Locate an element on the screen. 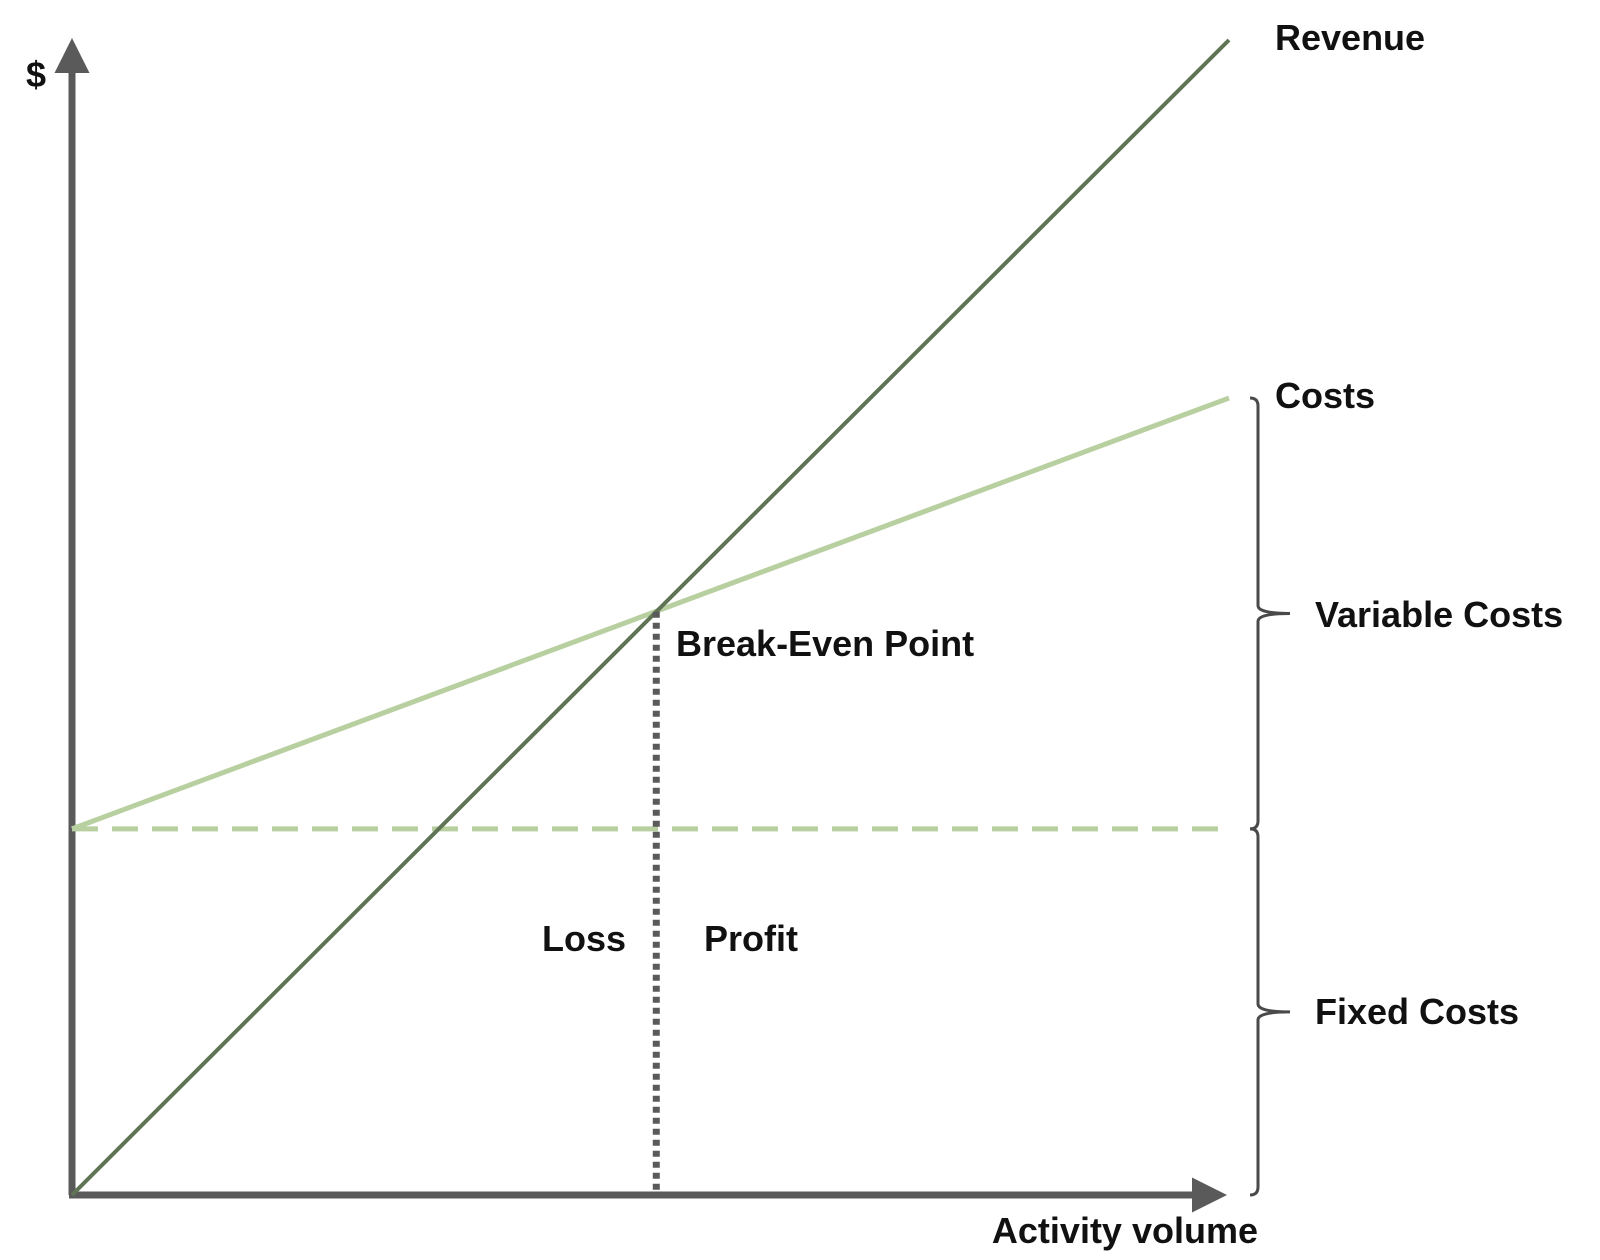 This screenshot has height=1260, width=1600. break-even-label: Break-Even Point is located at coordinates (825, 643).